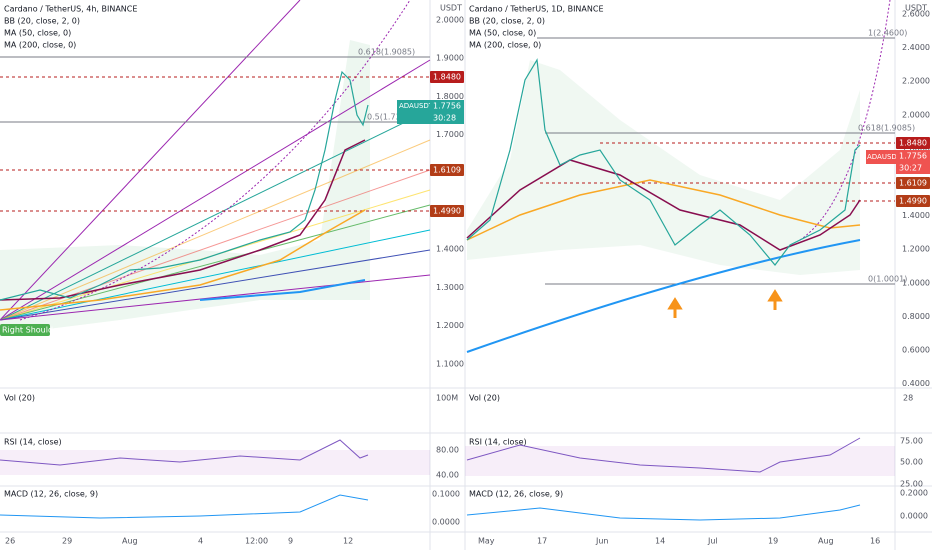 The width and height of the screenshot is (932, 550). What do you see at coordinates (916, 14) in the screenshot?
I see `price-tick: 2.6000` at bounding box center [916, 14].